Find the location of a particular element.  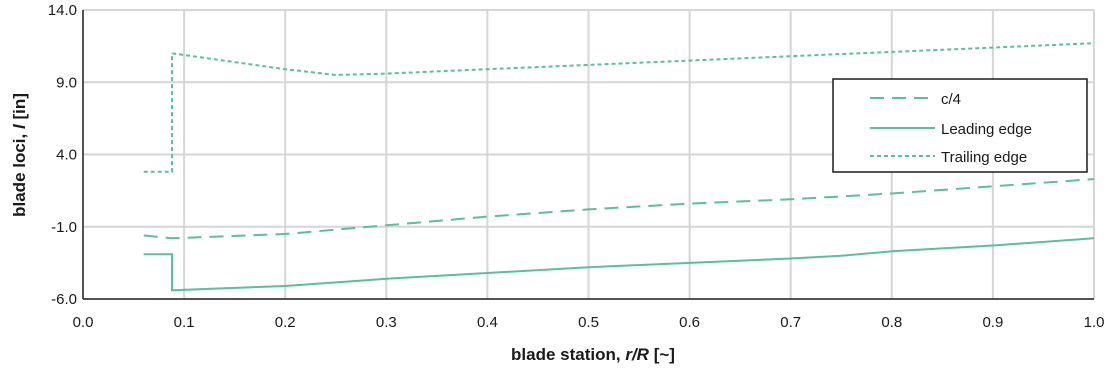

x-tick-label: 0.6 is located at coordinates (689, 322).